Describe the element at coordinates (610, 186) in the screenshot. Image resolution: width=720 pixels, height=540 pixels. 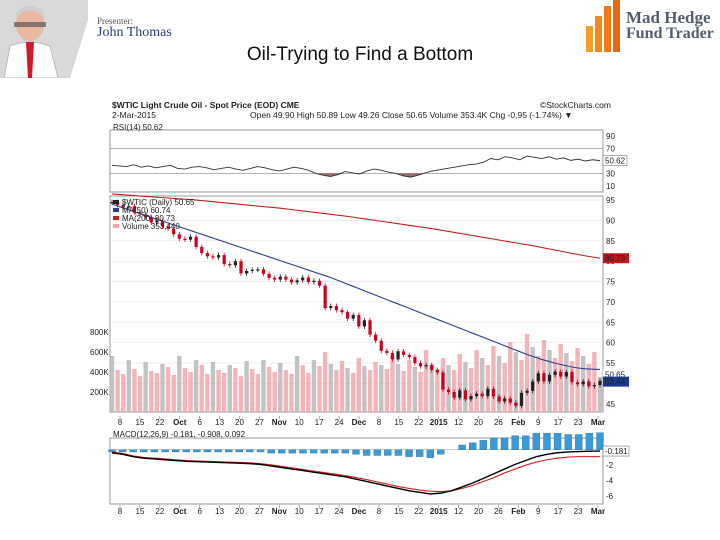
I see `rsi-y-tick: 10` at that location.